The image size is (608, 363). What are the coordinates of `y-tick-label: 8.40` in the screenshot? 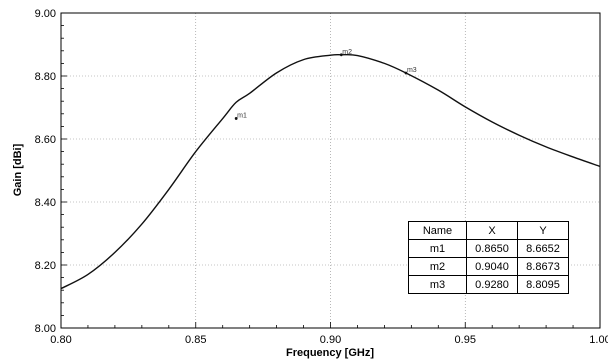 It's located at (45, 203).